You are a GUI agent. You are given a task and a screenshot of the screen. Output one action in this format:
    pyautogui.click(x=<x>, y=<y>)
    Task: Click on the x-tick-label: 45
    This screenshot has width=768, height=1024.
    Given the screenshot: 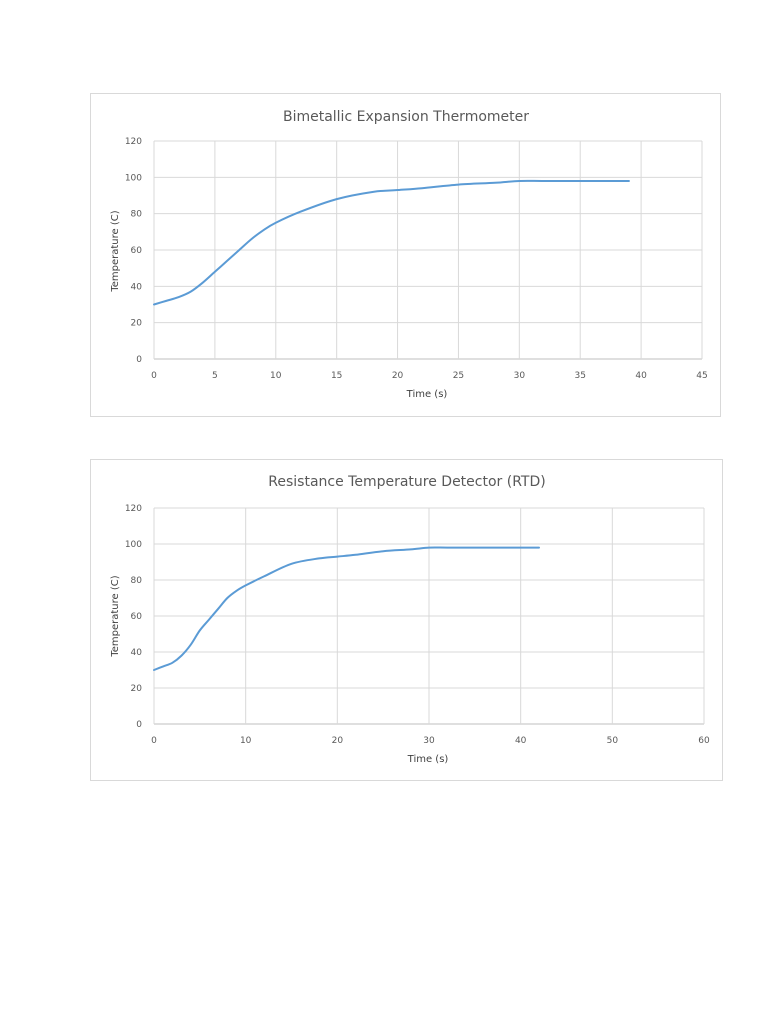 What is the action you would take?
    pyautogui.click(x=701, y=376)
    